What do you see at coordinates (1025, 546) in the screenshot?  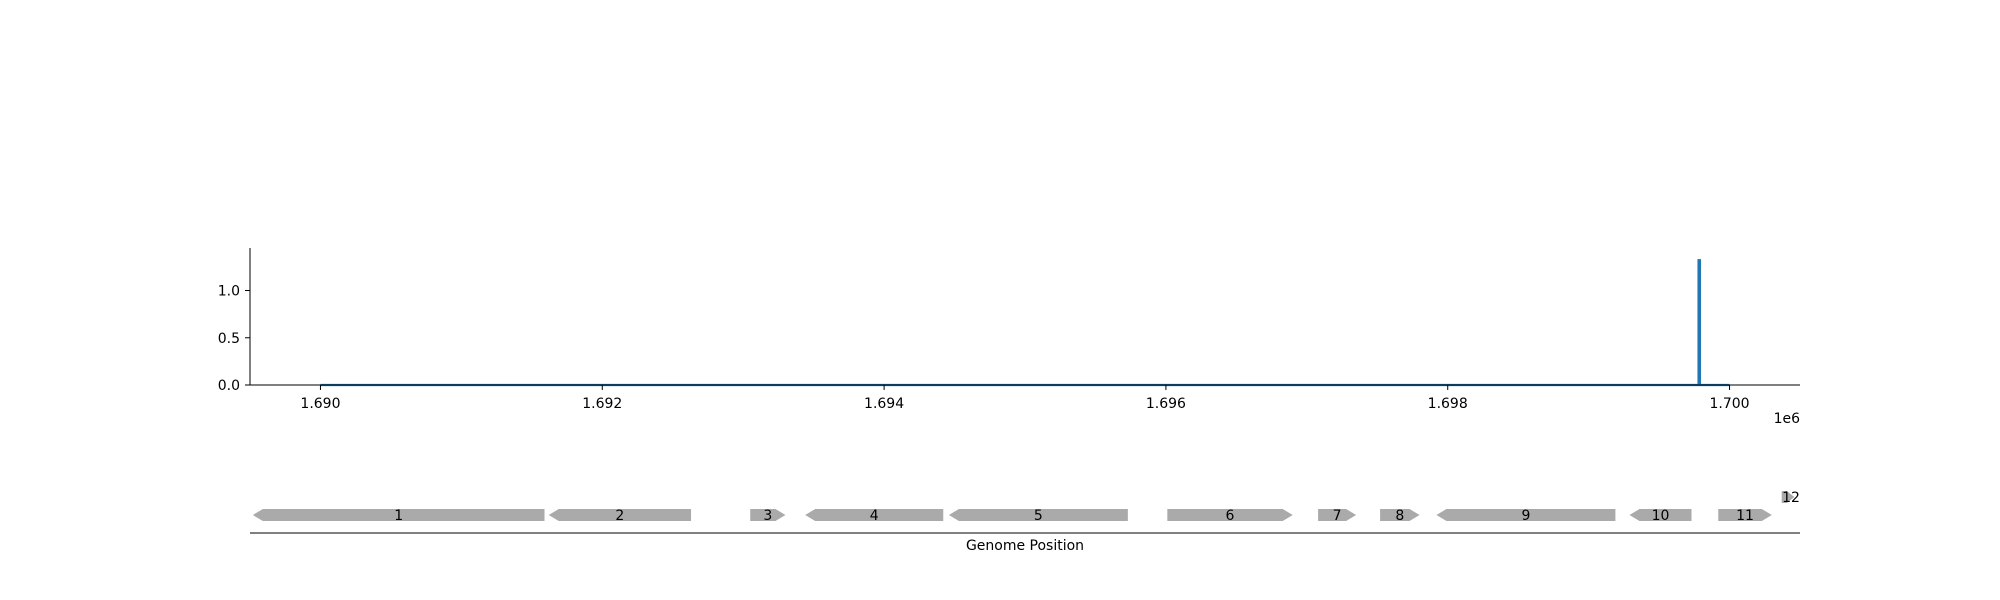 I see `gene-track-xlabel: Genome Position` at bounding box center [1025, 546].